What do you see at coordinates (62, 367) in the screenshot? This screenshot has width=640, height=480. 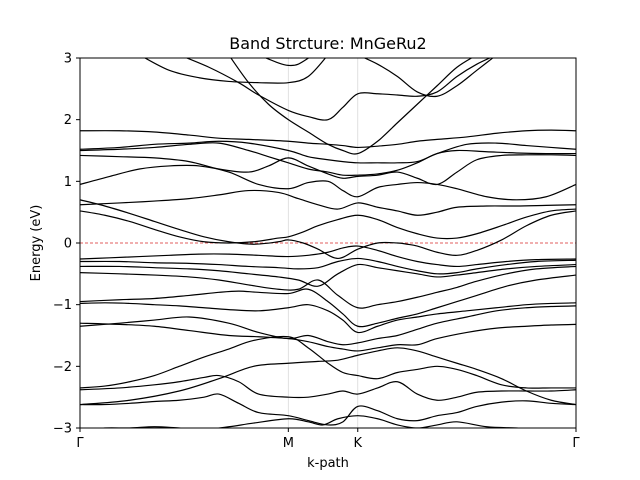 I see `y-tick-label: −2` at bounding box center [62, 367].